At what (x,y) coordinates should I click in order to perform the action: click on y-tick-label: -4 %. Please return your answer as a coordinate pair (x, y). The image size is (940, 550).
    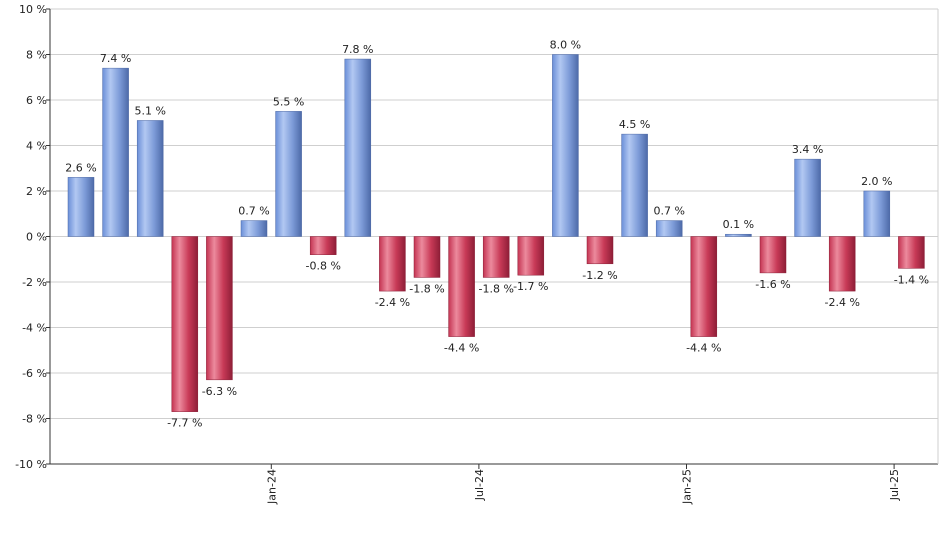
    Looking at the image, I should click on (34, 328).